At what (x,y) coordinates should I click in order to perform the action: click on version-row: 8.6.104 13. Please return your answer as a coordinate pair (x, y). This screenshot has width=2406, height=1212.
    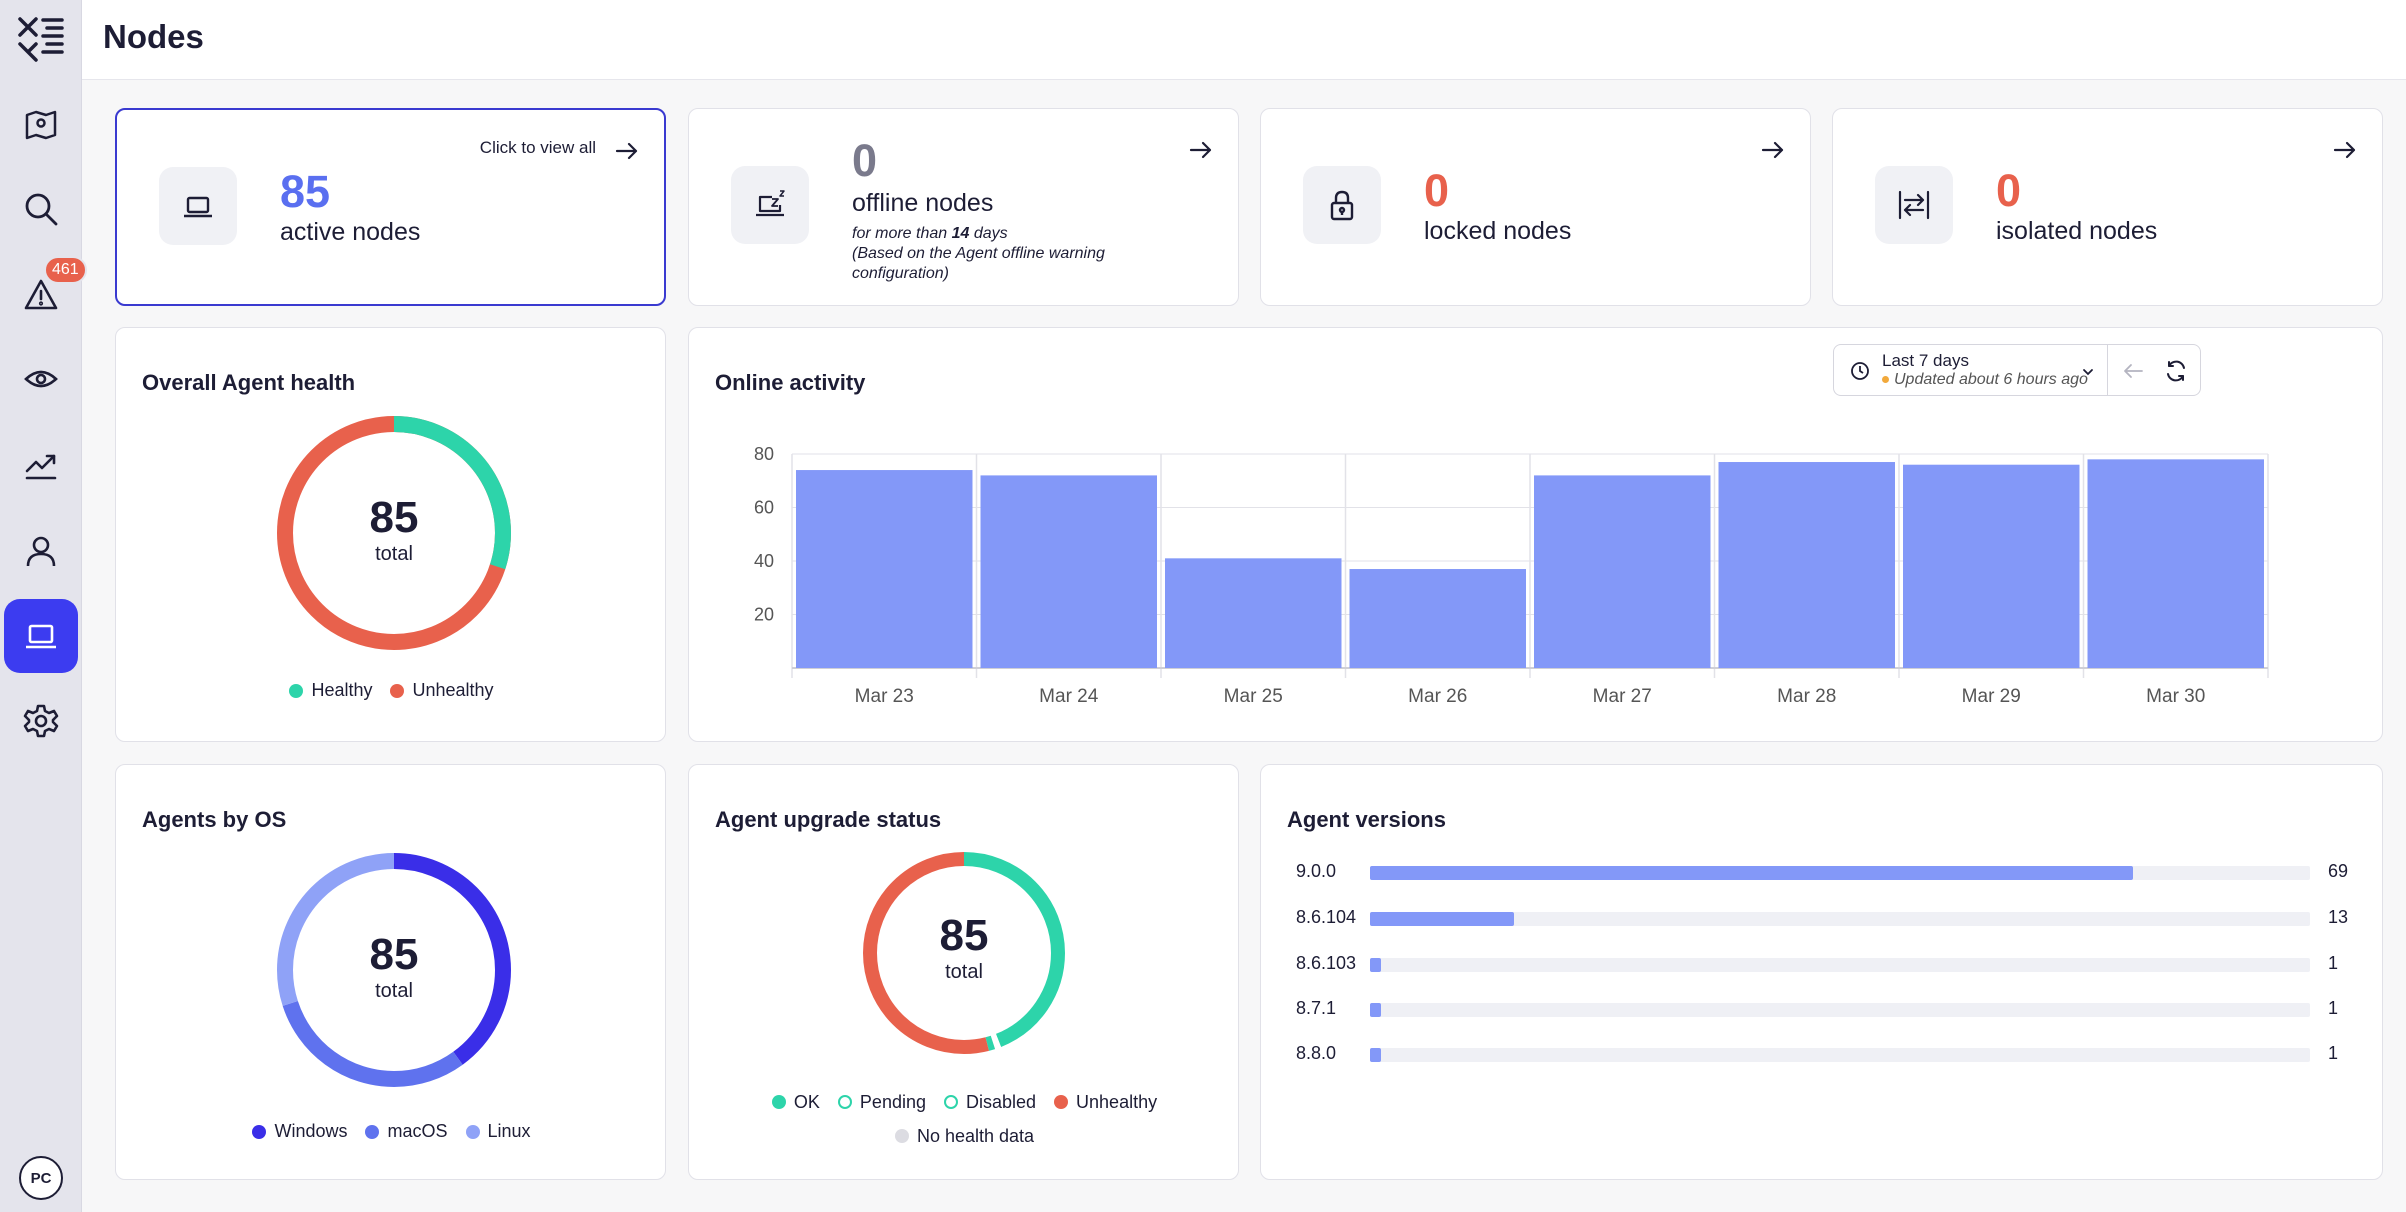
    Looking at the image, I should click on (1826, 918).